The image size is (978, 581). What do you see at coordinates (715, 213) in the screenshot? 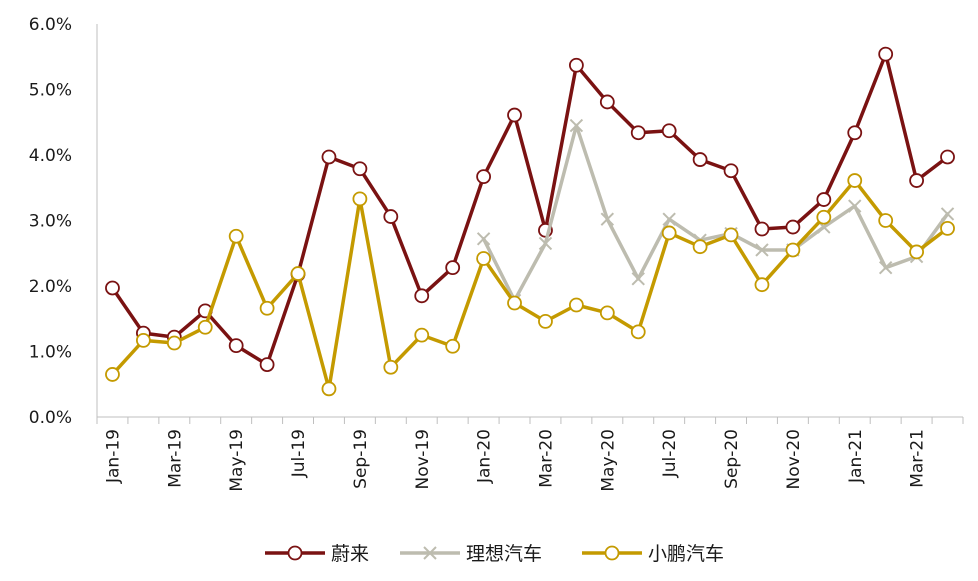
I see `series-line` at bounding box center [715, 213].